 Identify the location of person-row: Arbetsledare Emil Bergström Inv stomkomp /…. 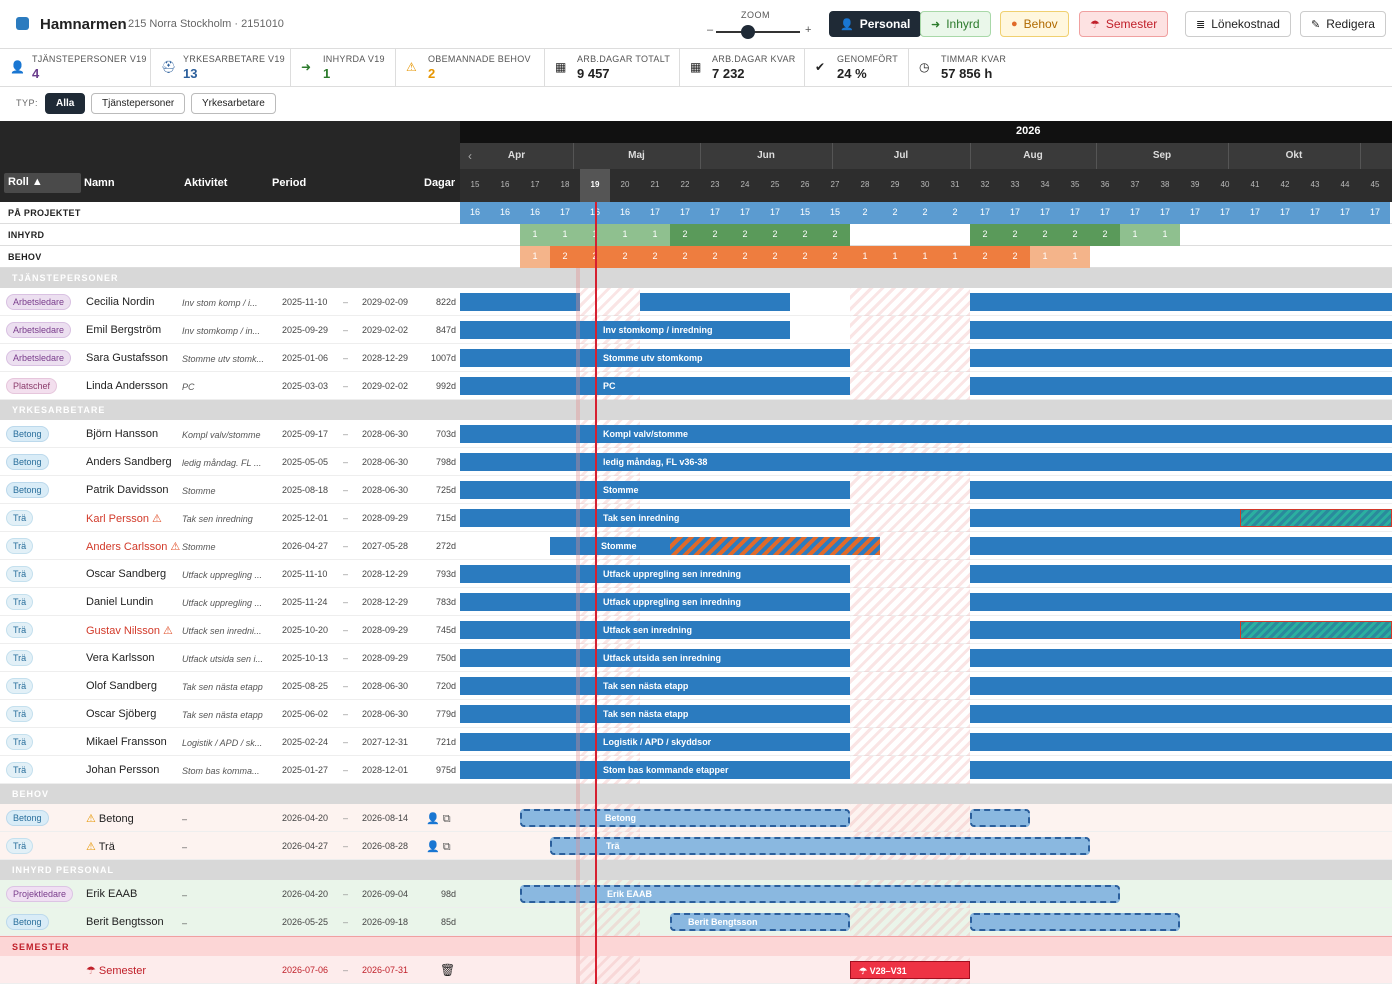
(696, 330).